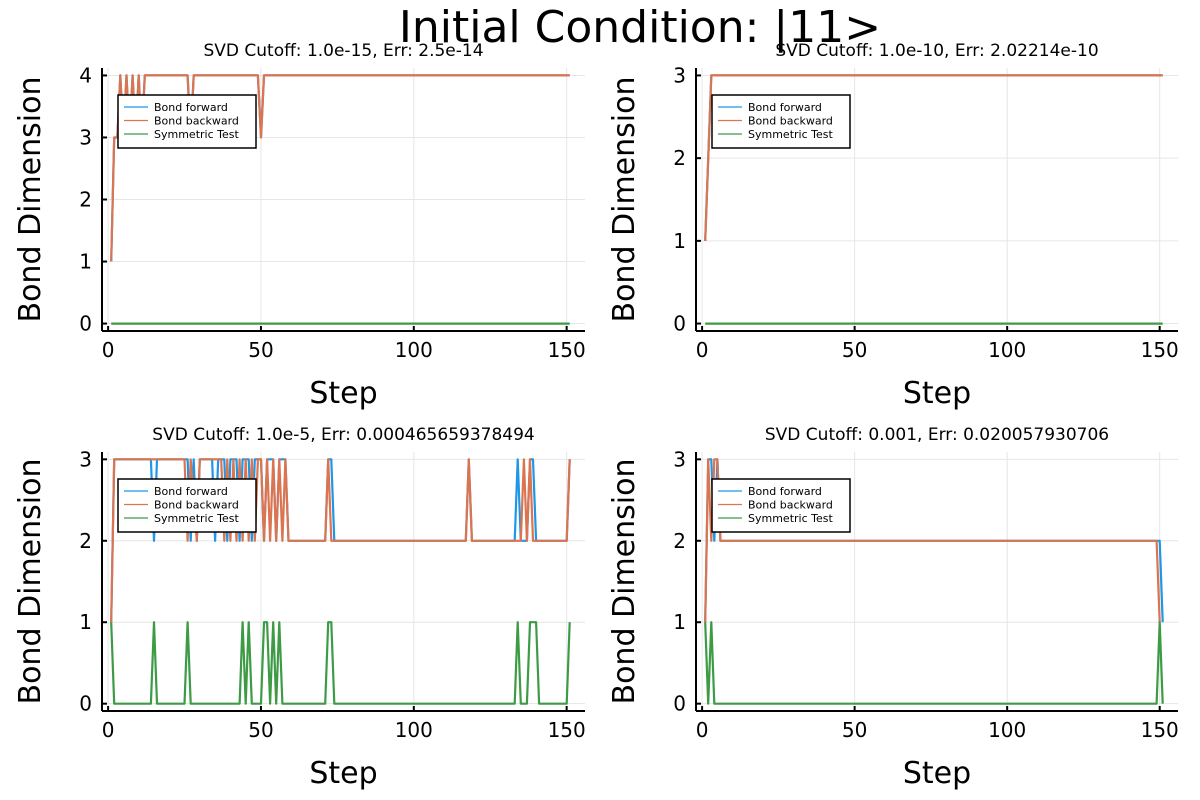 This screenshot has width=1200, height=800. I want to click on subplot-title: SVD Cutoff: 1.0e-15, Err: 2.5e-14, so click(343, 51).